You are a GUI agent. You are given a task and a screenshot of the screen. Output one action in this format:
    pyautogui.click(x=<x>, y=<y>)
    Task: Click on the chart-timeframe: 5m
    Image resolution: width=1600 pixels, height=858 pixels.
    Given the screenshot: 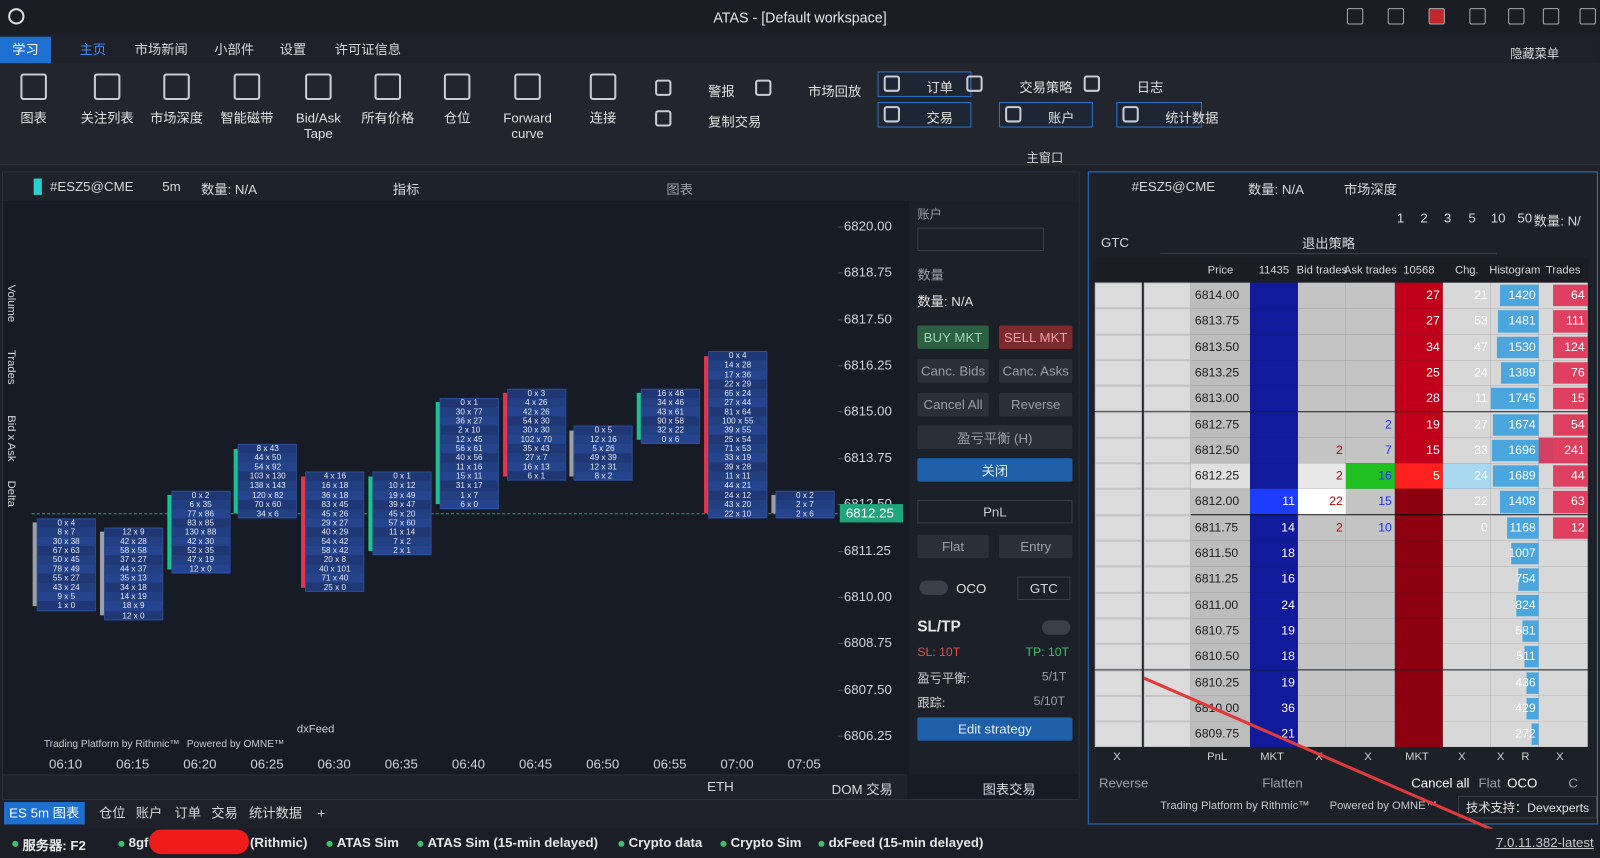 What is the action you would take?
    pyautogui.click(x=171, y=186)
    